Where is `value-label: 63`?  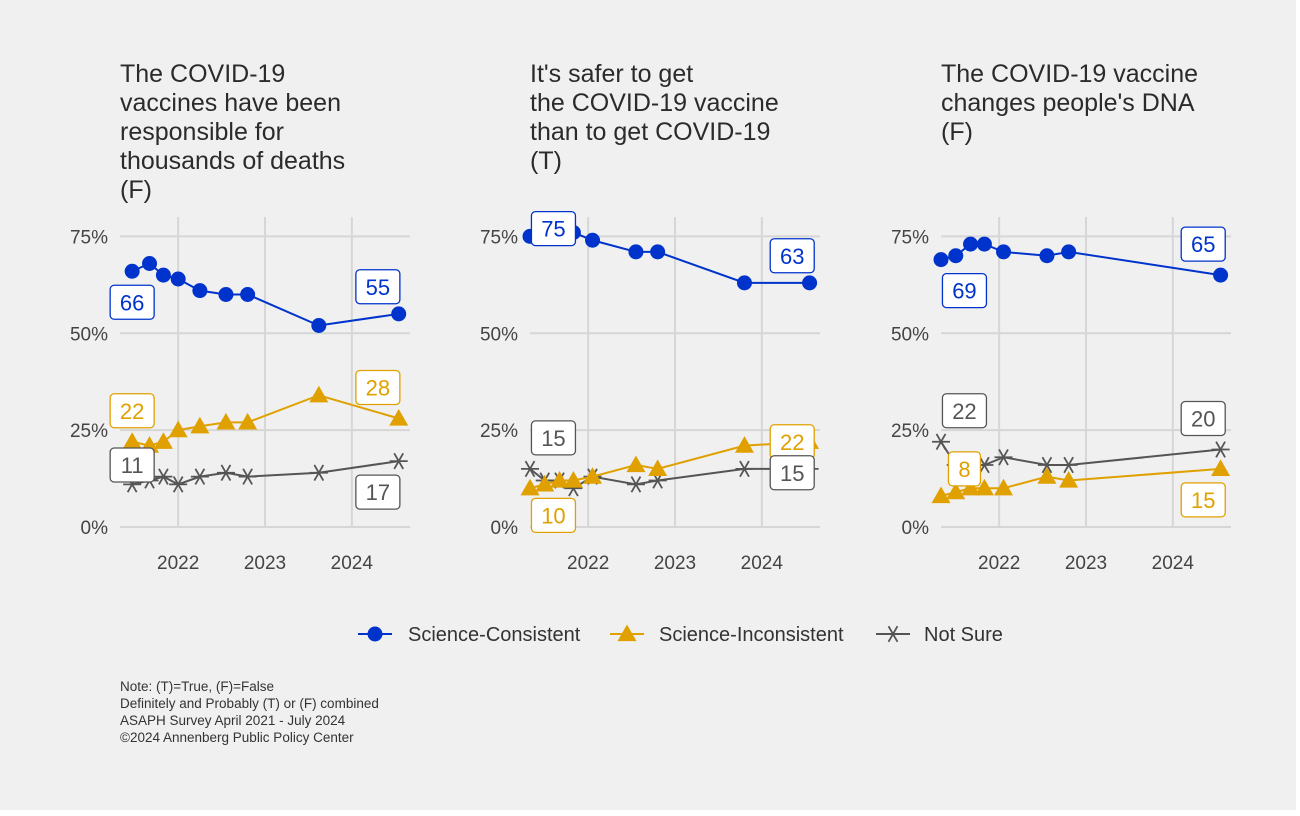 value-label: 63 is located at coordinates (792, 256).